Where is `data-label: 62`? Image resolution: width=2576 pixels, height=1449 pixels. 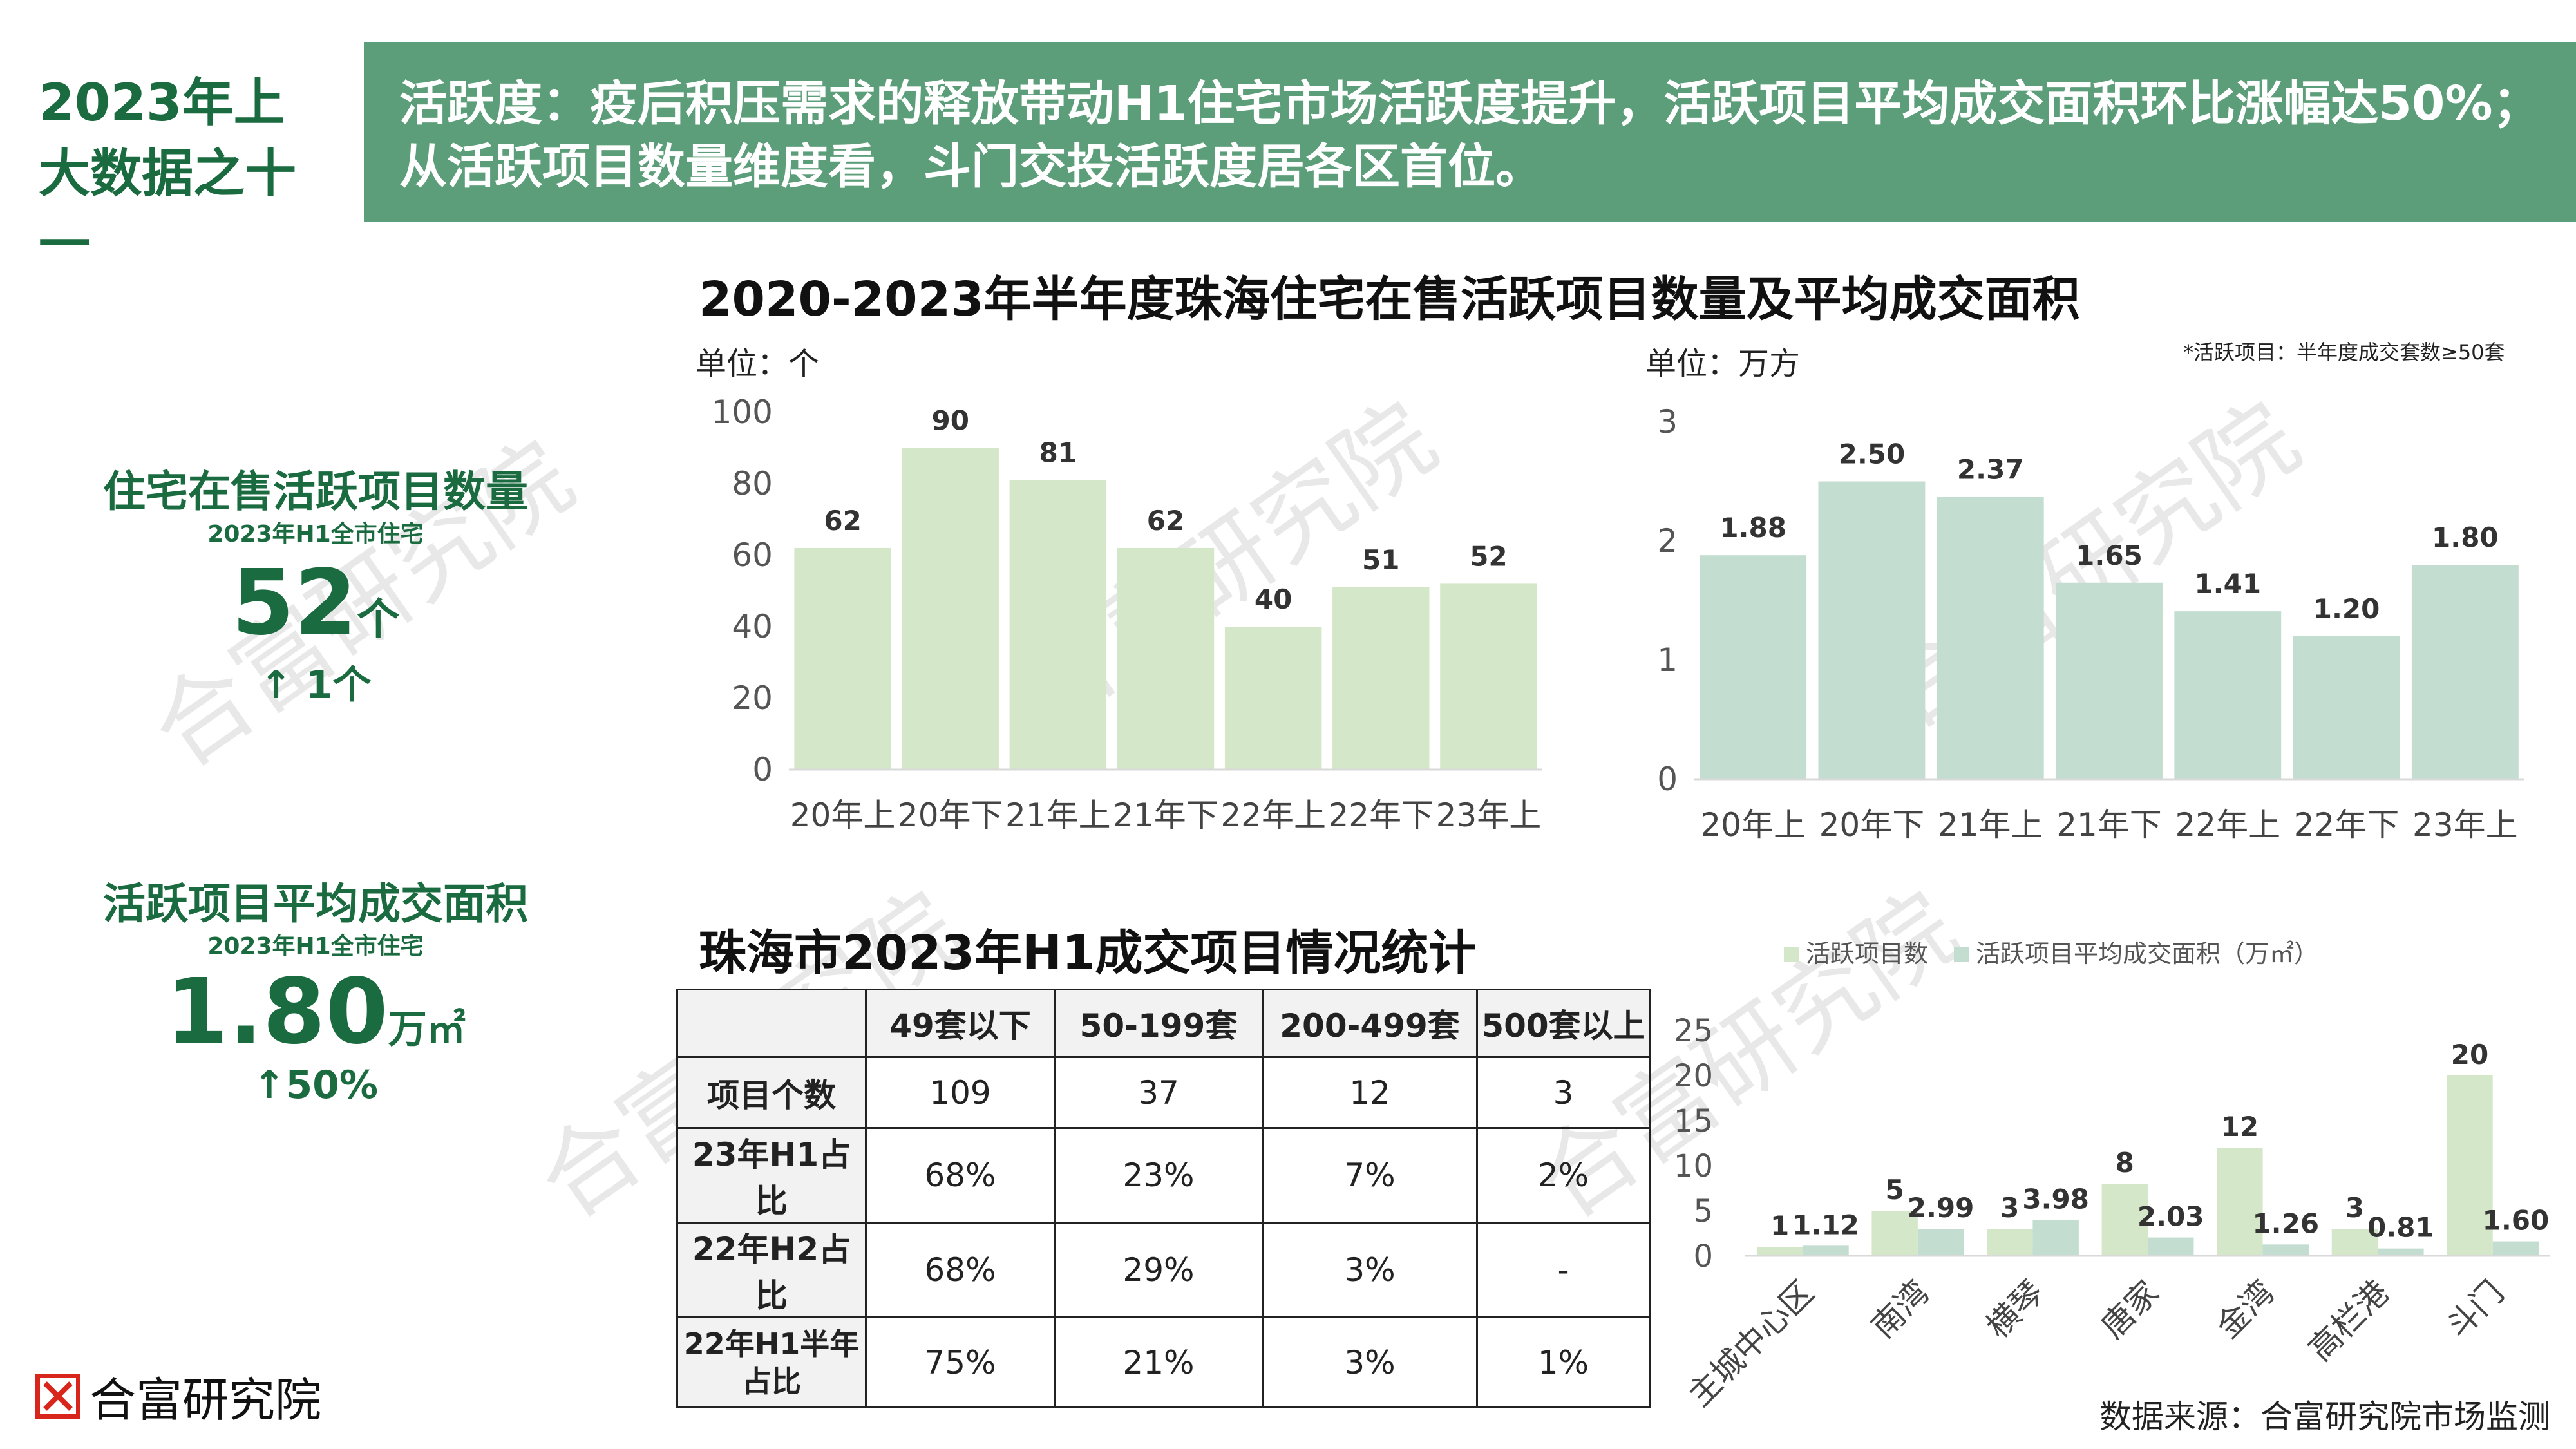 data-label: 62 is located at coordinates (1165, 521).